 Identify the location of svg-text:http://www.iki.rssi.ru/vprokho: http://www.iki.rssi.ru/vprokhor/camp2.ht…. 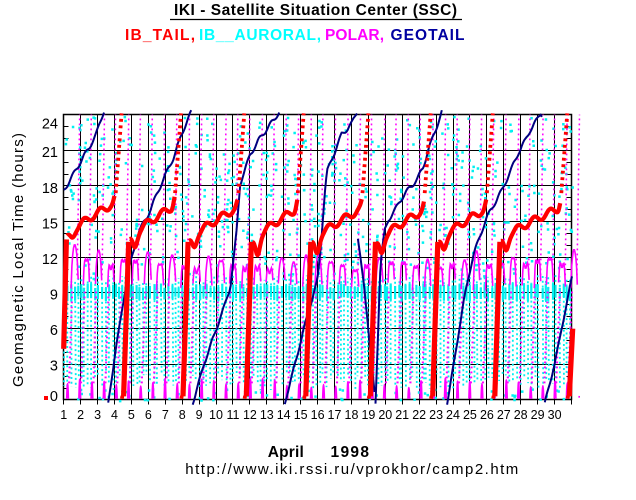
(351, 469).